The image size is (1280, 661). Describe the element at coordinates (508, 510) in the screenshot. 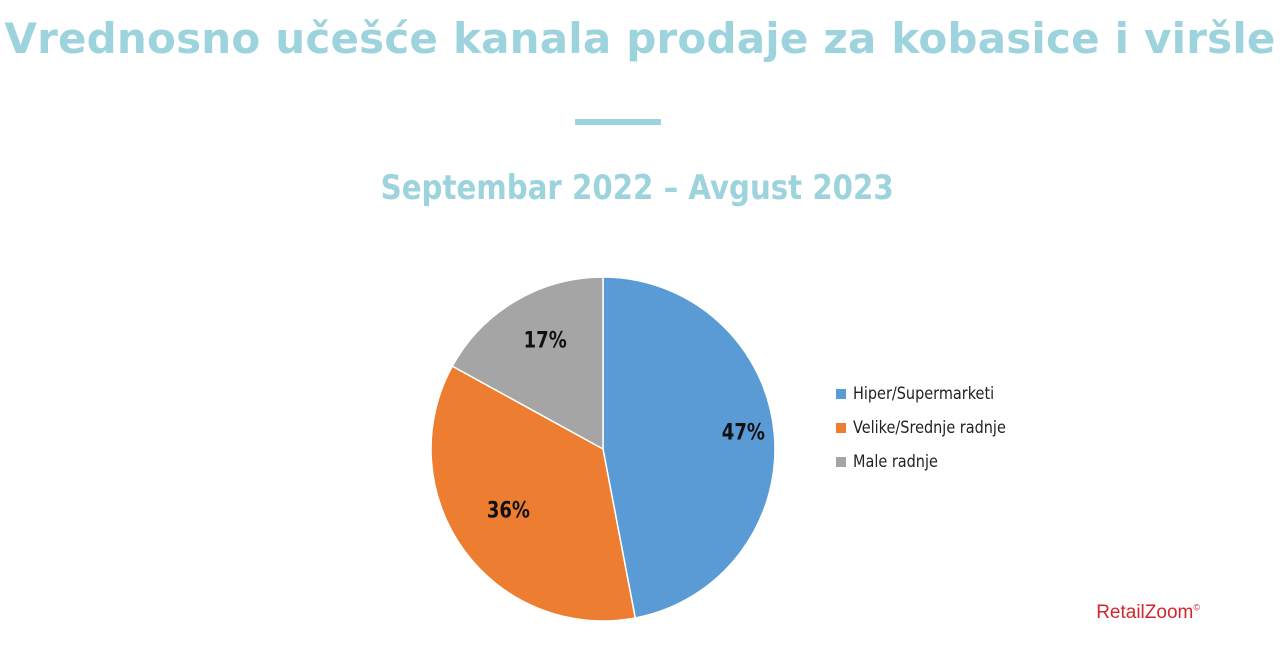

I see `data-label-velike-srednje-radnje: 36%` at that location.